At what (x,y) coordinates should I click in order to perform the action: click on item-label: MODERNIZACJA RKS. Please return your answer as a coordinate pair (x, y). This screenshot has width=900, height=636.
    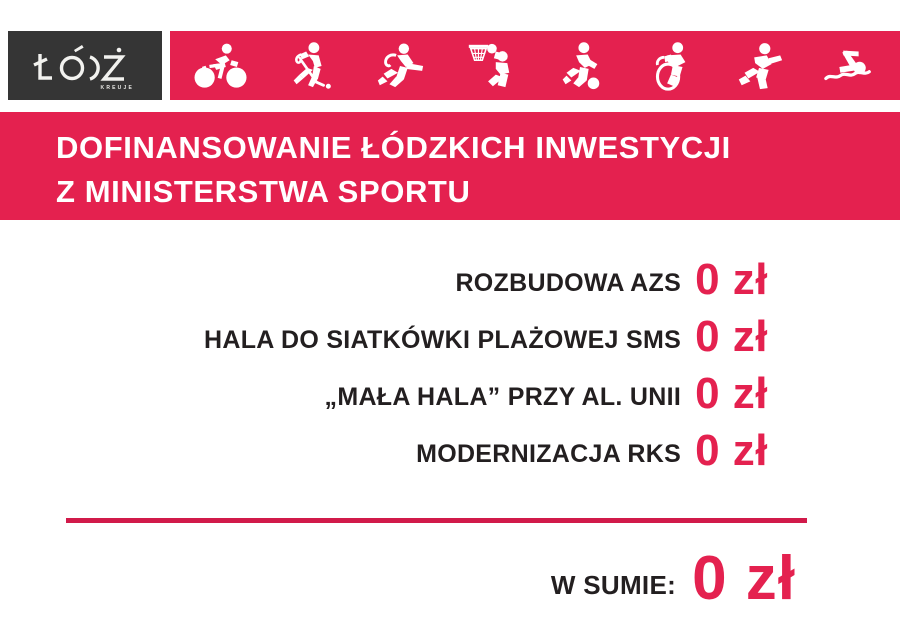
    Looking at the image, I should click on (549, 454).